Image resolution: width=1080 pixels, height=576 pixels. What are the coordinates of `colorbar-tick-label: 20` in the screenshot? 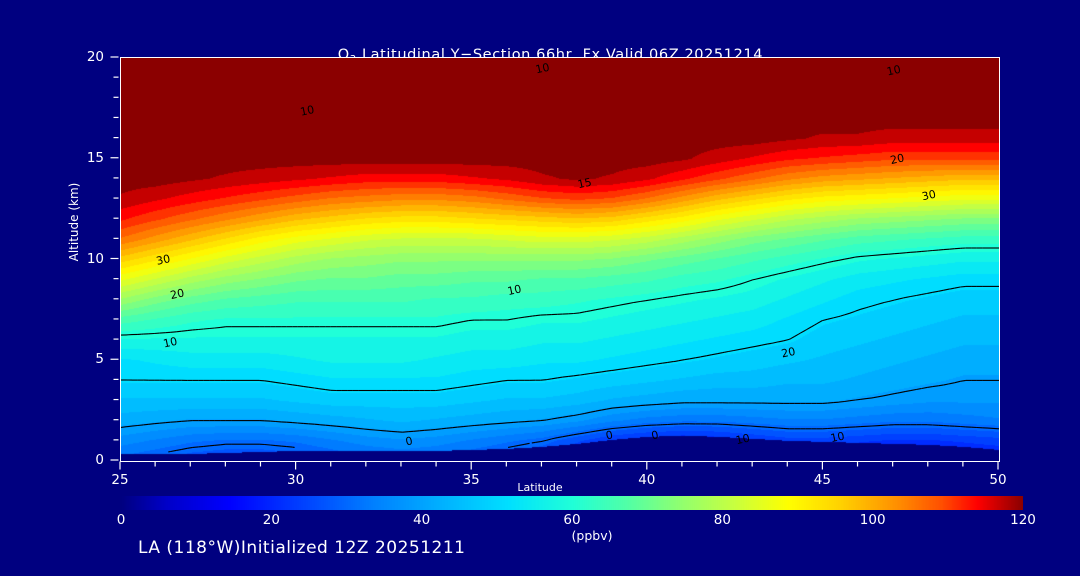 It's located at (271, 520).